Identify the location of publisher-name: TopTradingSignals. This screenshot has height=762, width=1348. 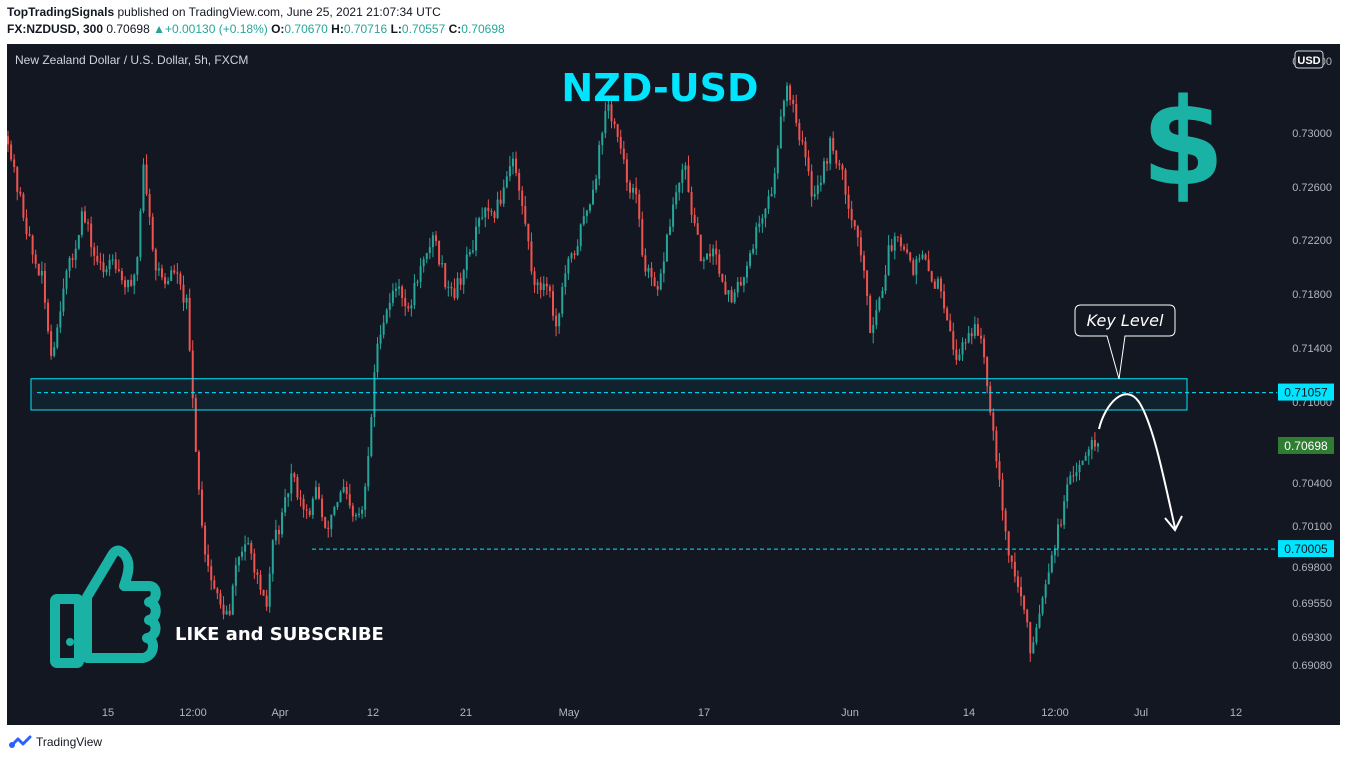
(61, 12).